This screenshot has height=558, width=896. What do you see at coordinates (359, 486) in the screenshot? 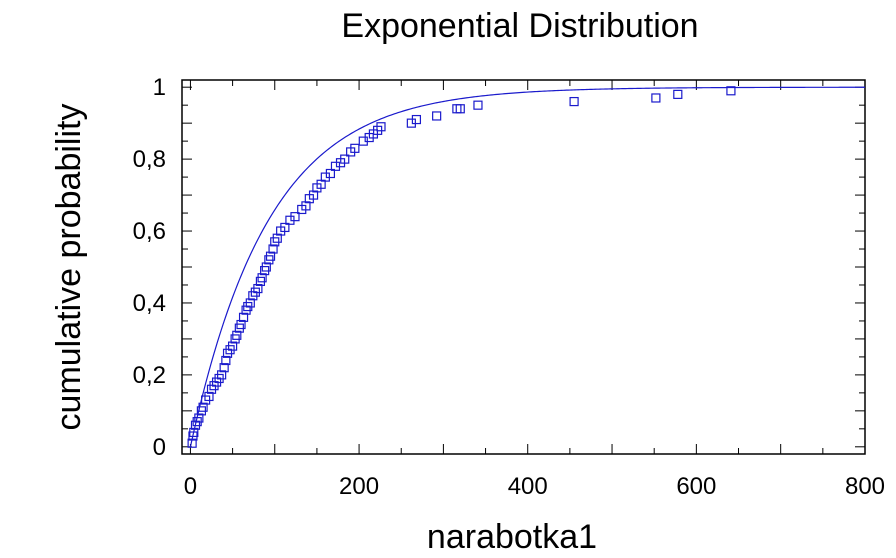
I see `x-tick-label: 200` at bounding box center [359, 486].